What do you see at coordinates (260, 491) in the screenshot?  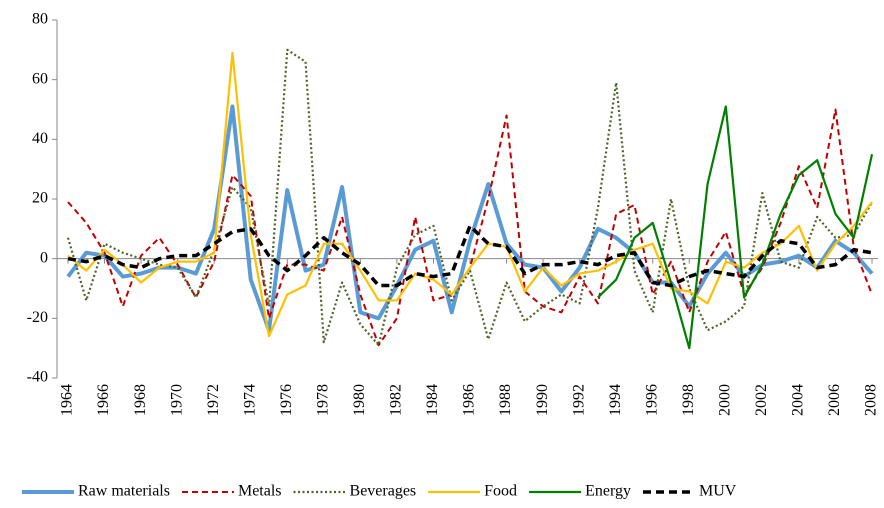 I see `legend-label: Metals` at bounding box center [260, 491].